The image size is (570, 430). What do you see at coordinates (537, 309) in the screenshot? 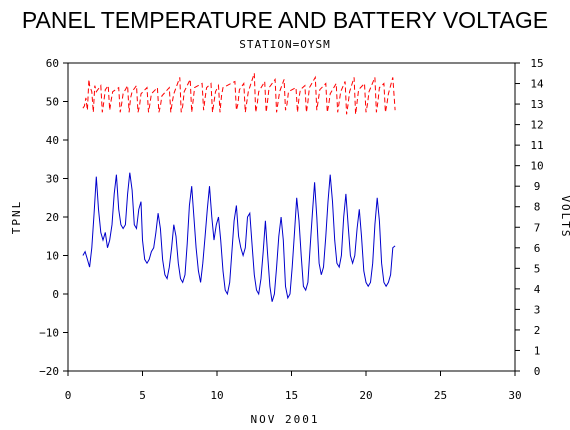
I see `y2-tick-label: 3` at bounding box center [537, 309].